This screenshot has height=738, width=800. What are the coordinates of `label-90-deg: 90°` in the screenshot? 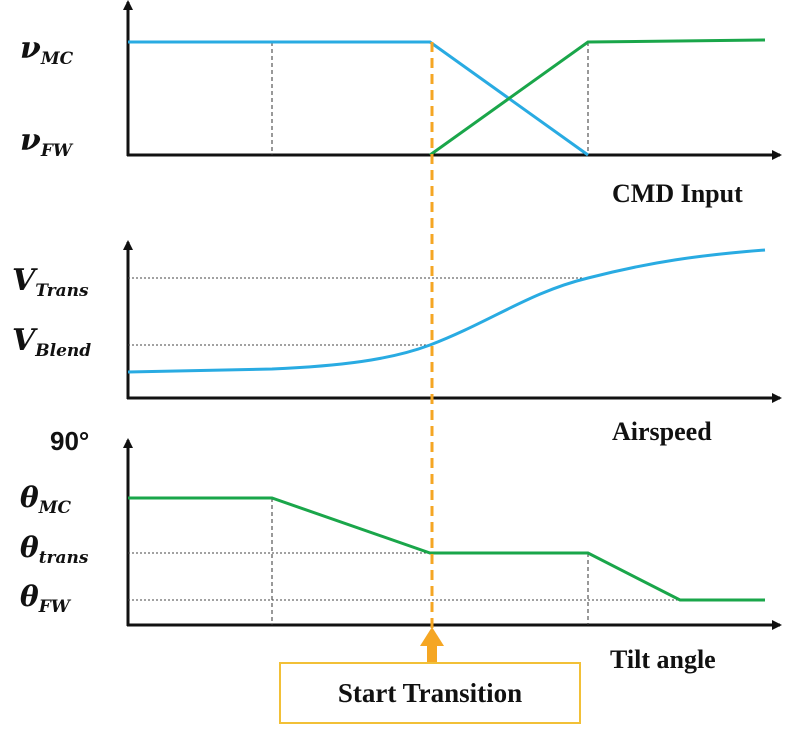 It's located at (69, 441).